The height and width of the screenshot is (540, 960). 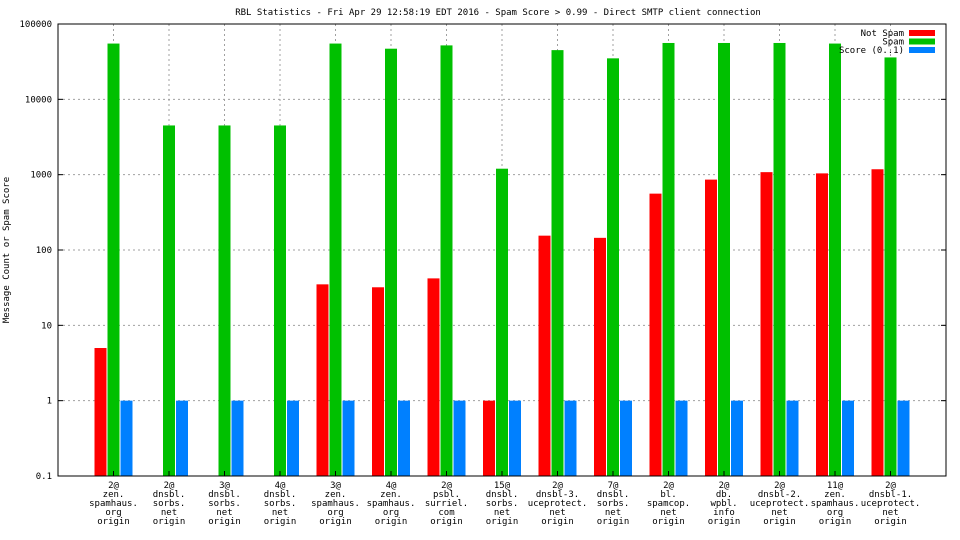 What do you see at coordinates (446, 495) in the screenshot?
I see `x-tick-label-line: psbl.` at bounding box center [446, 495].